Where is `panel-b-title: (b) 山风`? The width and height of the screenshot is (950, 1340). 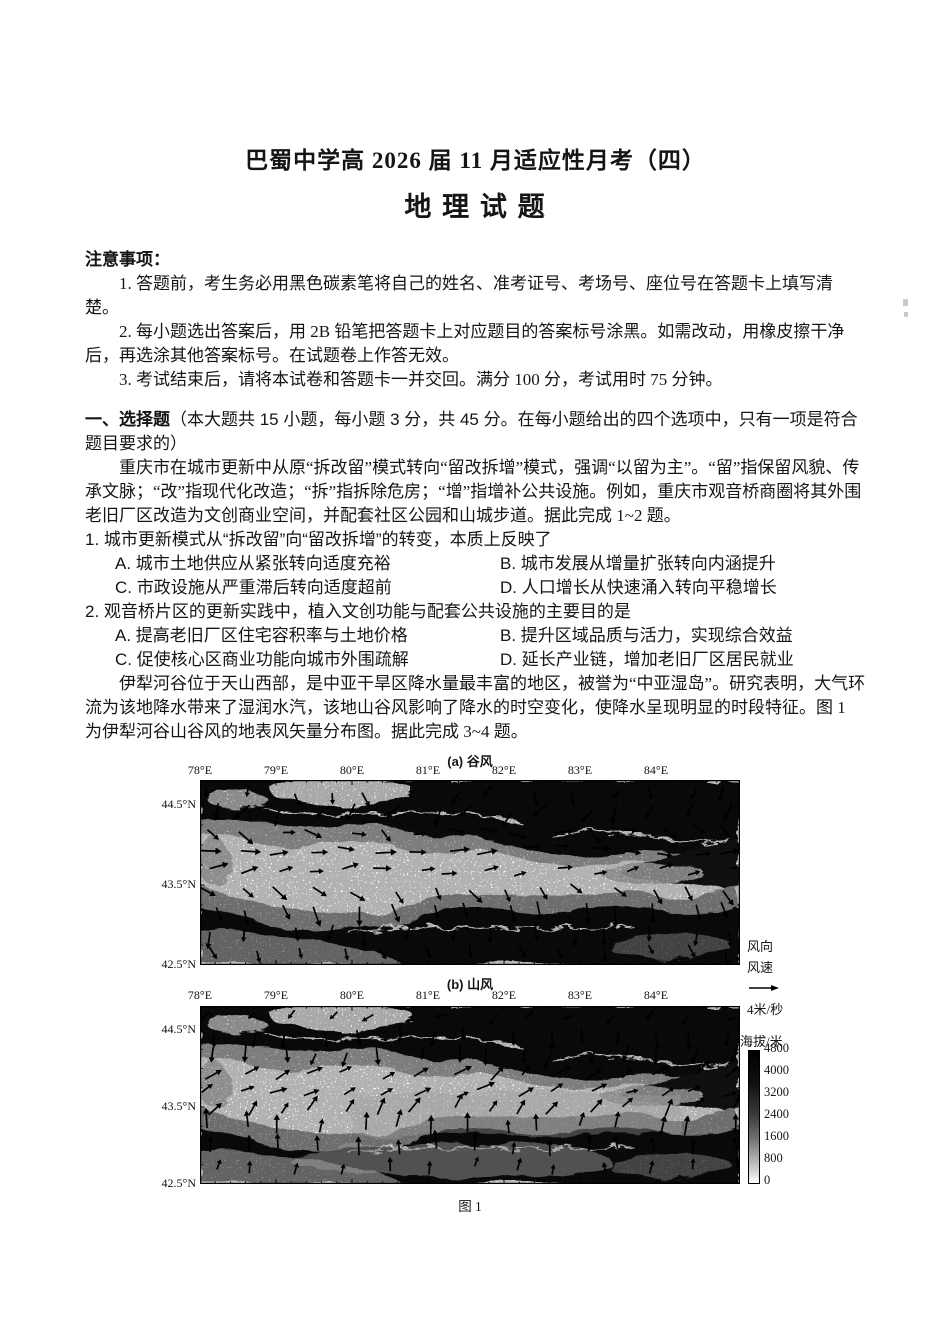 panel-b-title: (b) 山风 is located at coordinates (470, 984).